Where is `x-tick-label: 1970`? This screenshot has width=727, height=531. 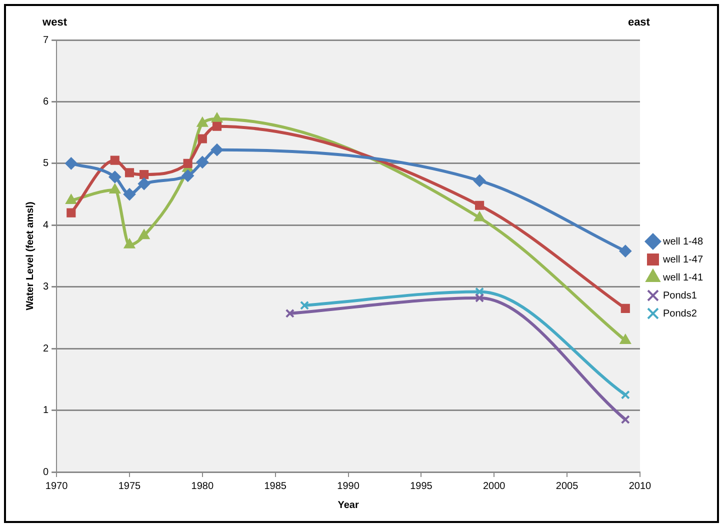 x-tick-label: 1970 is located at coordinates (56, 486).